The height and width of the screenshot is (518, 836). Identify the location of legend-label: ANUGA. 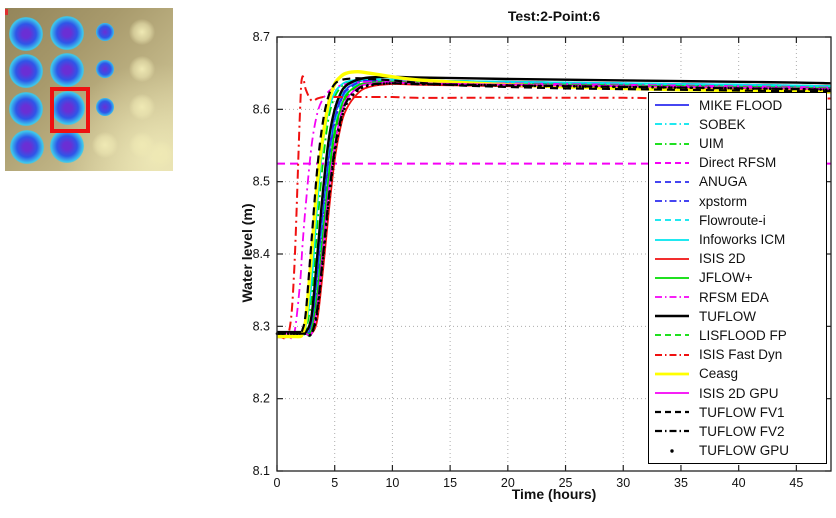
(723, 182).